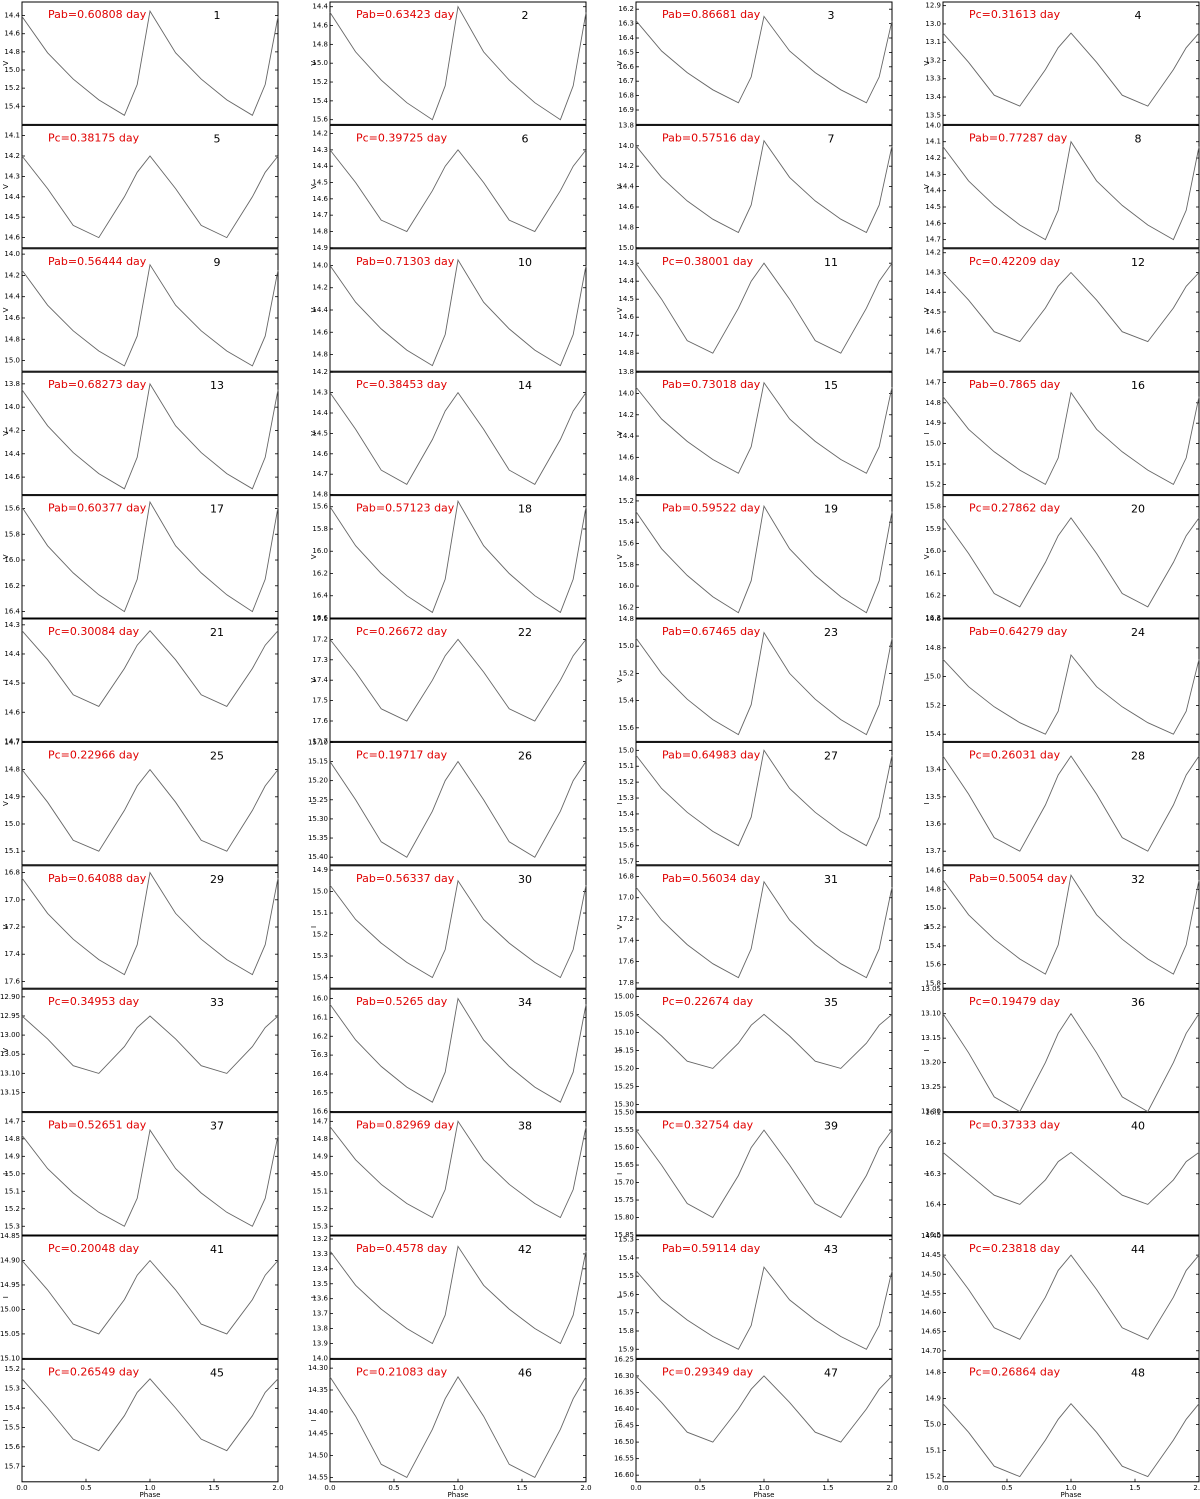 The height and width of the screenshot is (1499, 1200). What do you see at coordinates (402, 1371) in the screenshot?
I see `period-label: Pc=0.21083 day` at bounding box center [402, 1371].